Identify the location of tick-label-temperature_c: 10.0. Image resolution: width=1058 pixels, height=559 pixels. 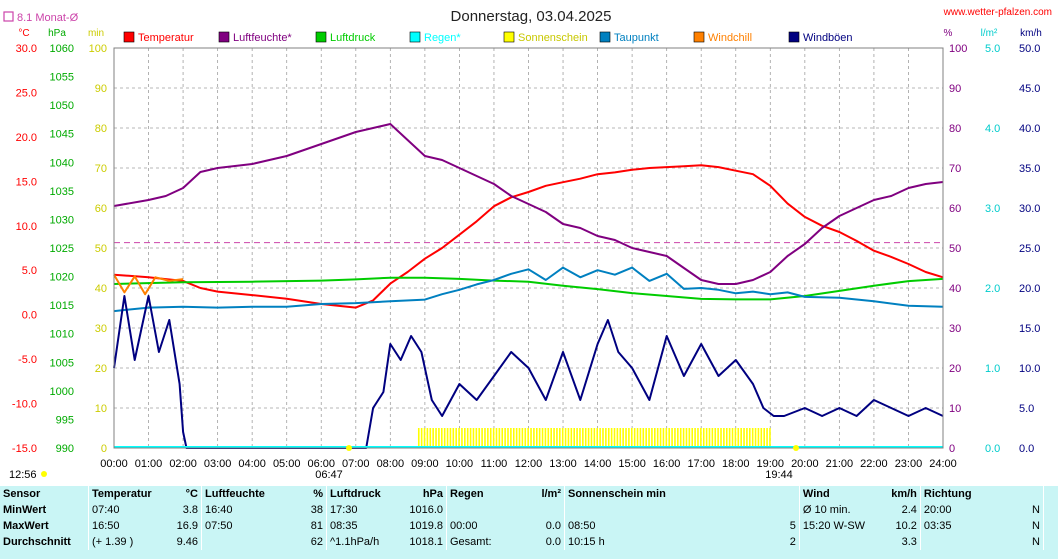
(26, 227).